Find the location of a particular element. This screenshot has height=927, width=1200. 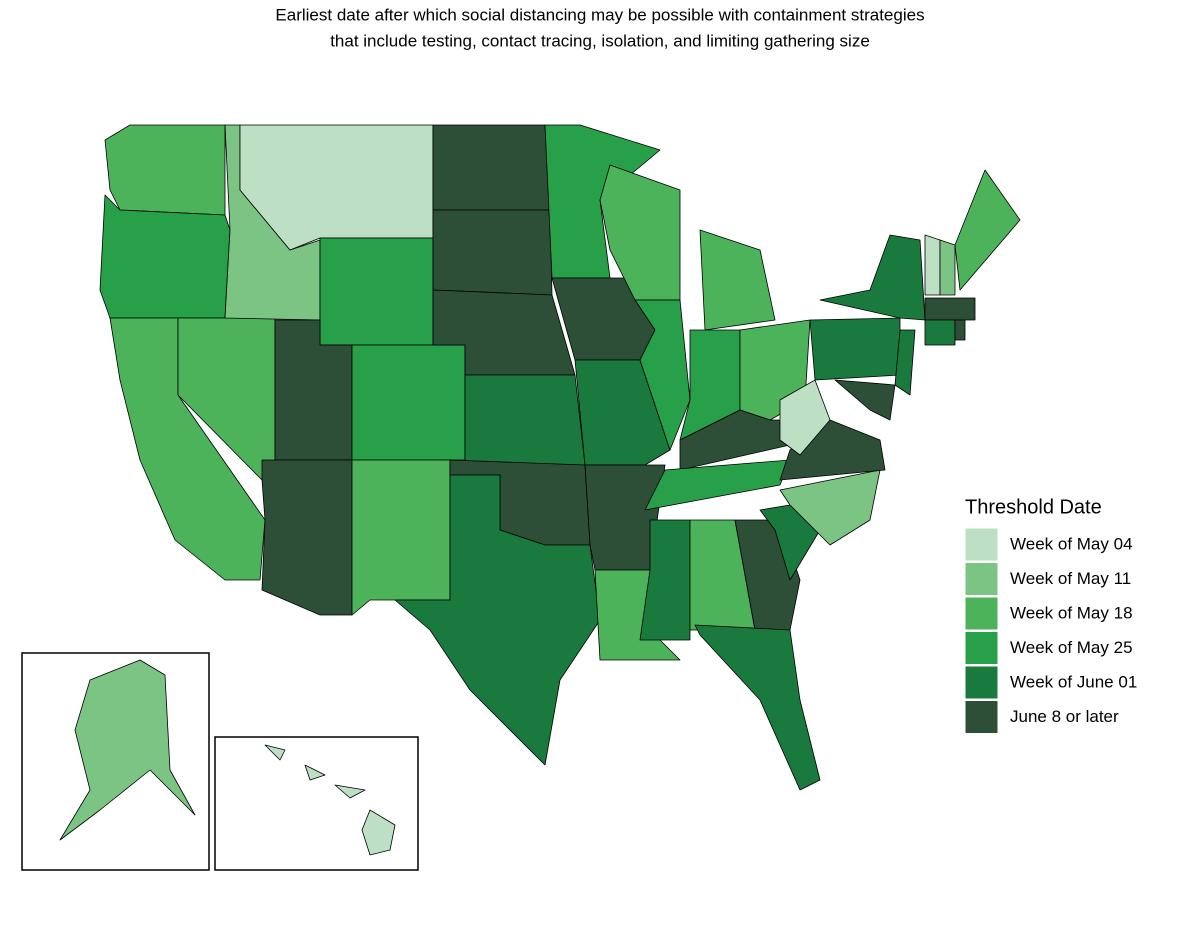

legend-label: Week of May 04 is located at coordinates (1071, 543).